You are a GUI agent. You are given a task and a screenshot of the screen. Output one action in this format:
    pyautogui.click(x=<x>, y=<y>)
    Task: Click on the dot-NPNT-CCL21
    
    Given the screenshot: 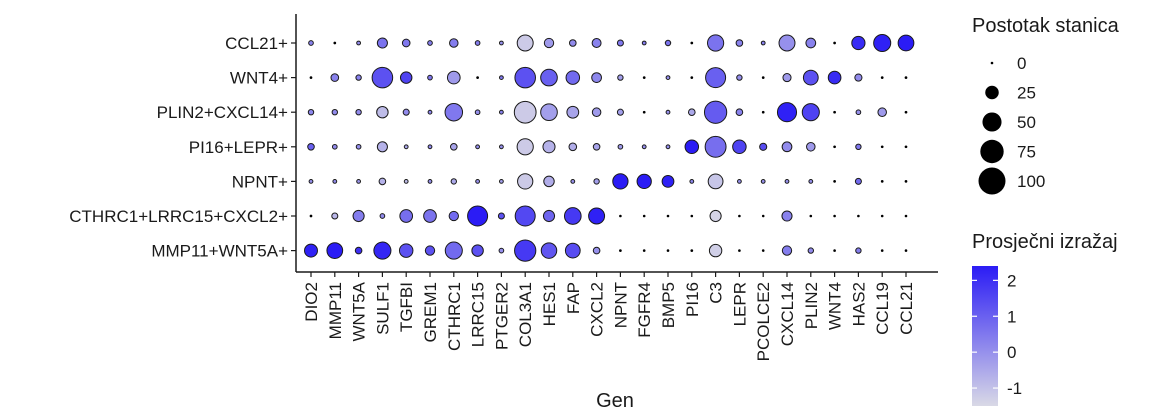 What is the action you would take?
    pyautogui.click(x=906, y=181)
    